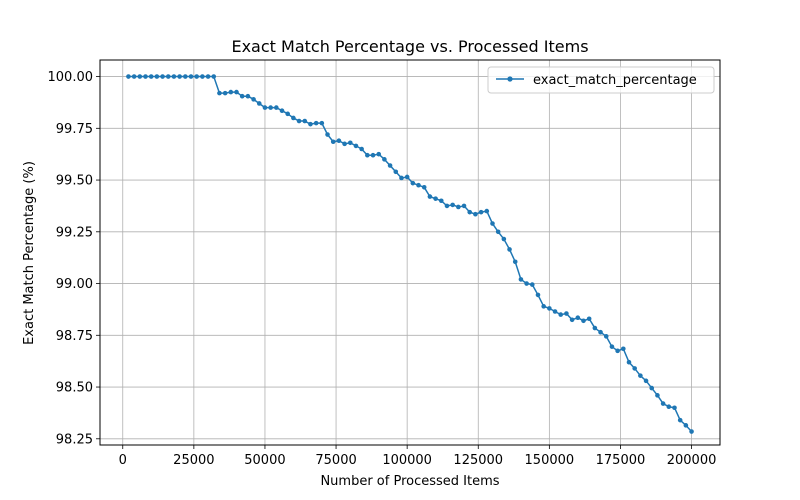 This screenshot has width=800, height=500. Describe the element at coordinates (409, 481) in the screenshot. I see `x-axis-label: Number of Processed Items` at that location.